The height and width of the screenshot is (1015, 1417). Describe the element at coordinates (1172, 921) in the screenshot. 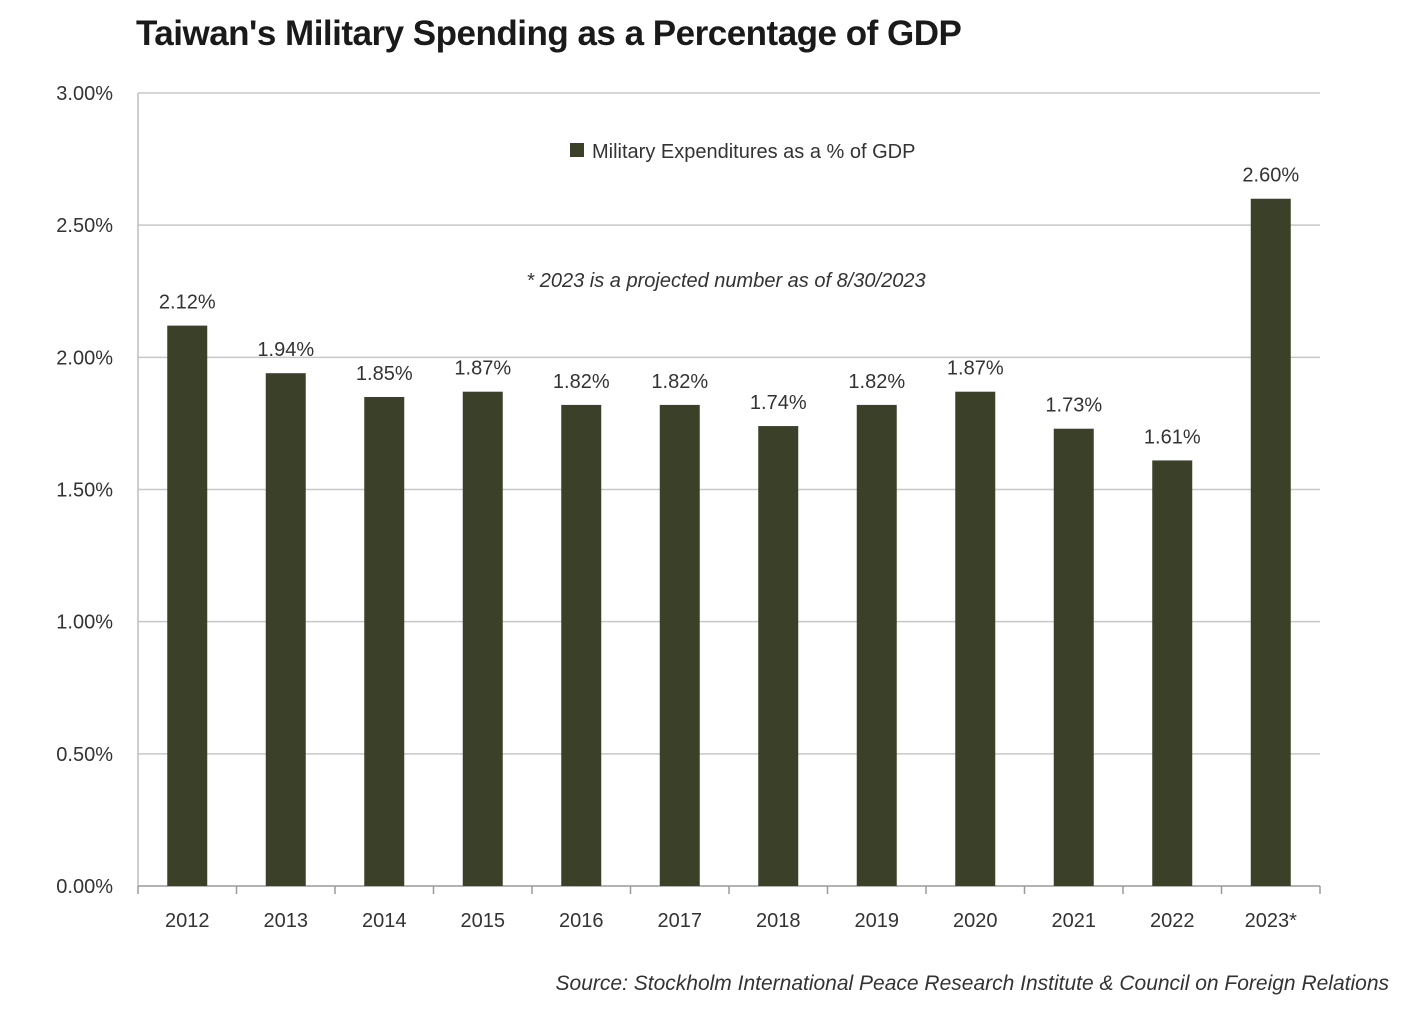

I see `x-tick-label: 2022` at that location.